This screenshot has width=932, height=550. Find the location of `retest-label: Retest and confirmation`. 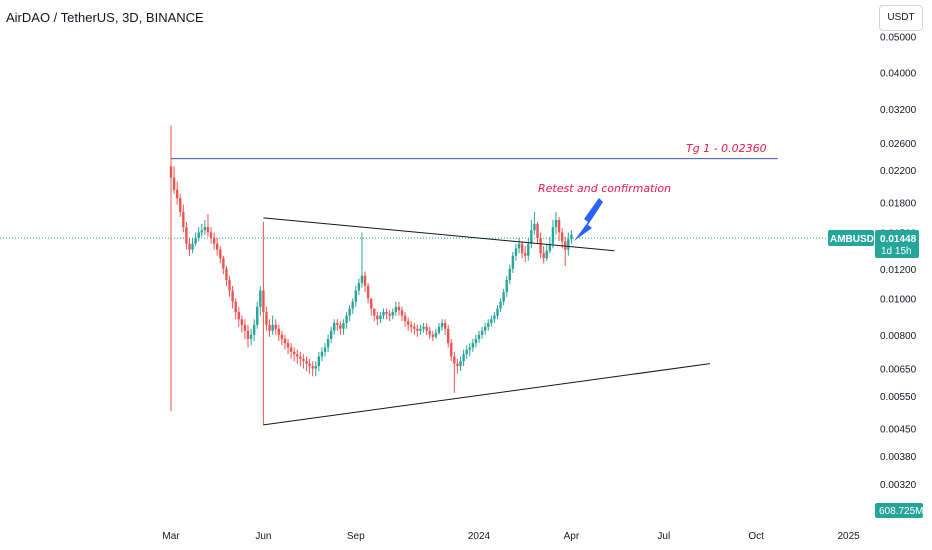

retest-label: Retest and confirmation is located at coordinates (604, 188).